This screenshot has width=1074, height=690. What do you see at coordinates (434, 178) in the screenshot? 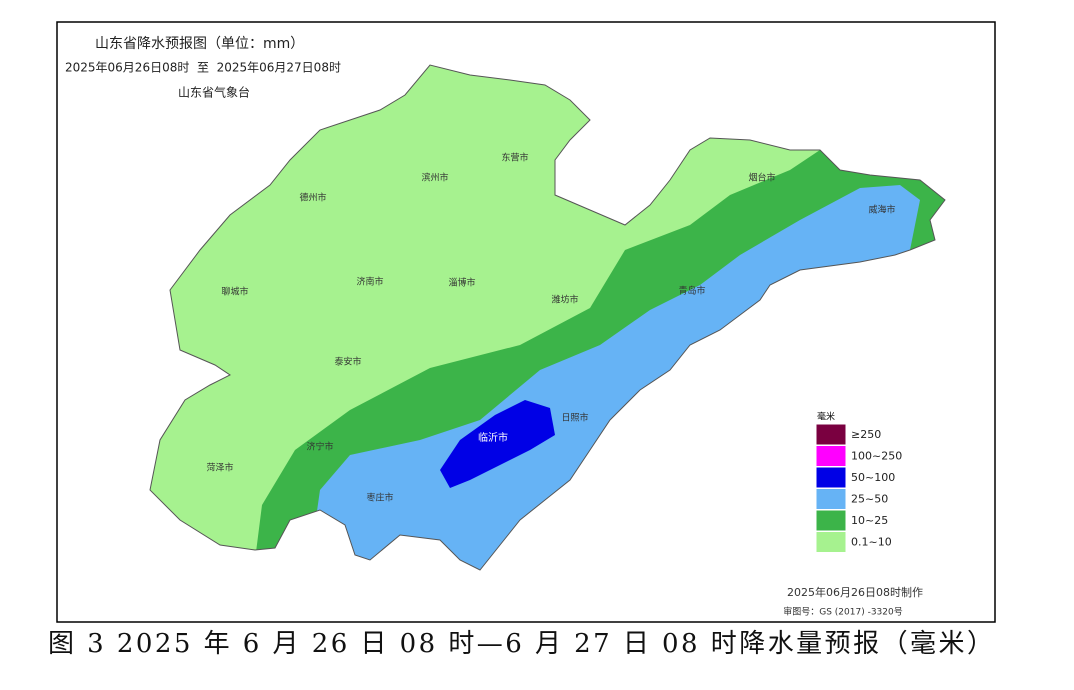
I see `city-label: 滨州市` at bounding box center [434, 178].